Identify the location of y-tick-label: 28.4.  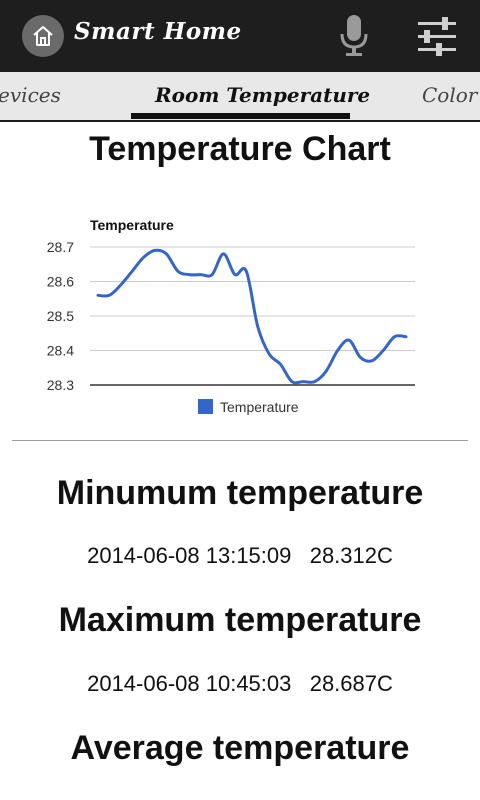
(60, 351).